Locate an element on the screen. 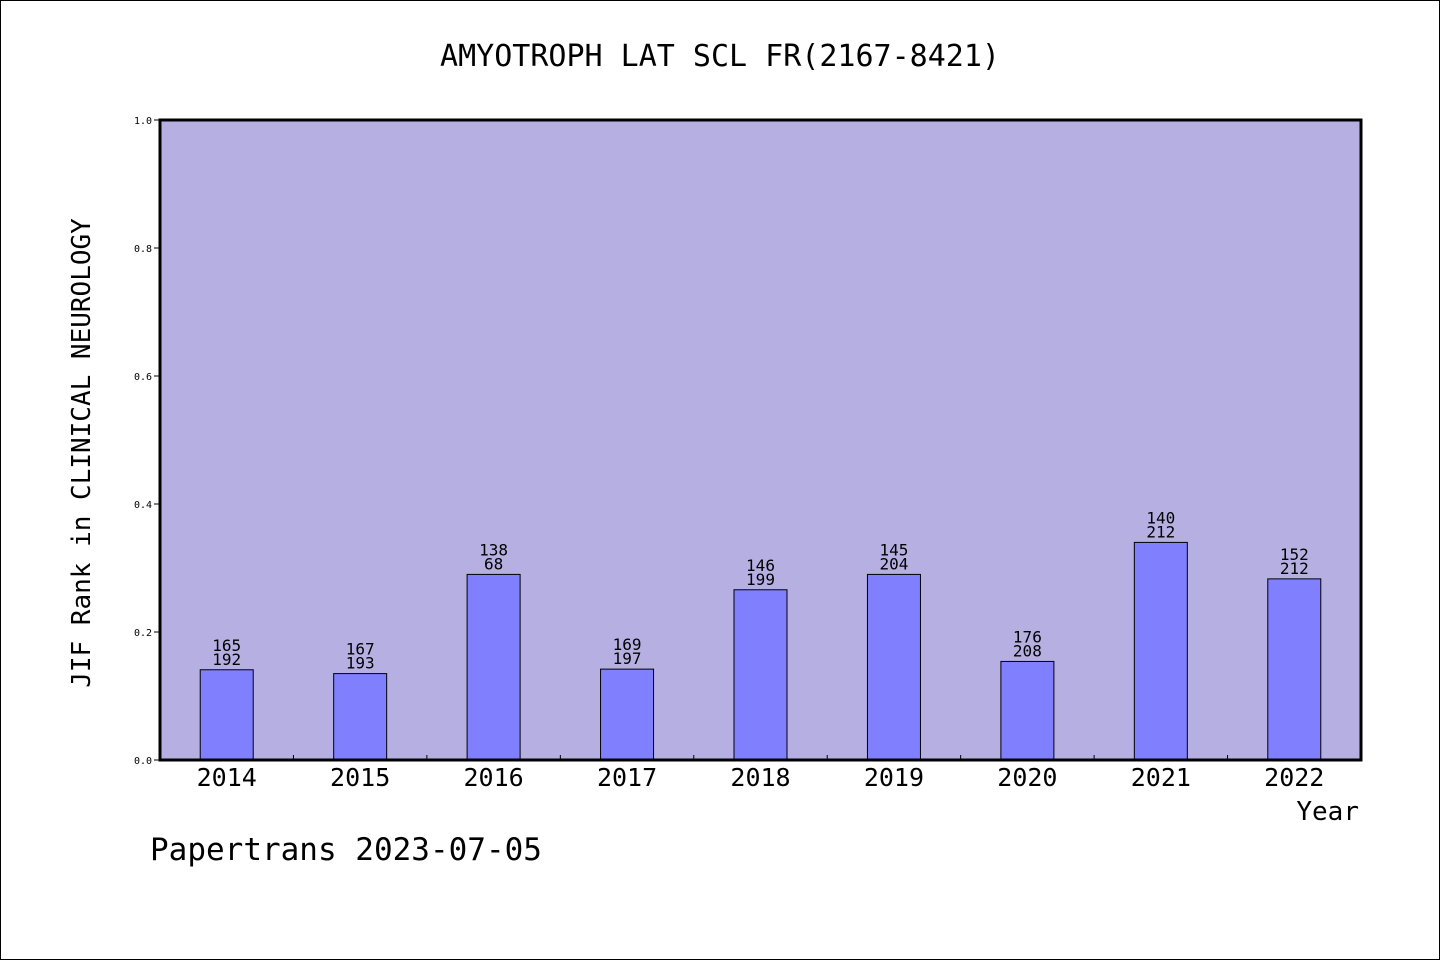 The image size is (1440, 960). x-tick-label: 2016 is located at coordinates (494, 777).